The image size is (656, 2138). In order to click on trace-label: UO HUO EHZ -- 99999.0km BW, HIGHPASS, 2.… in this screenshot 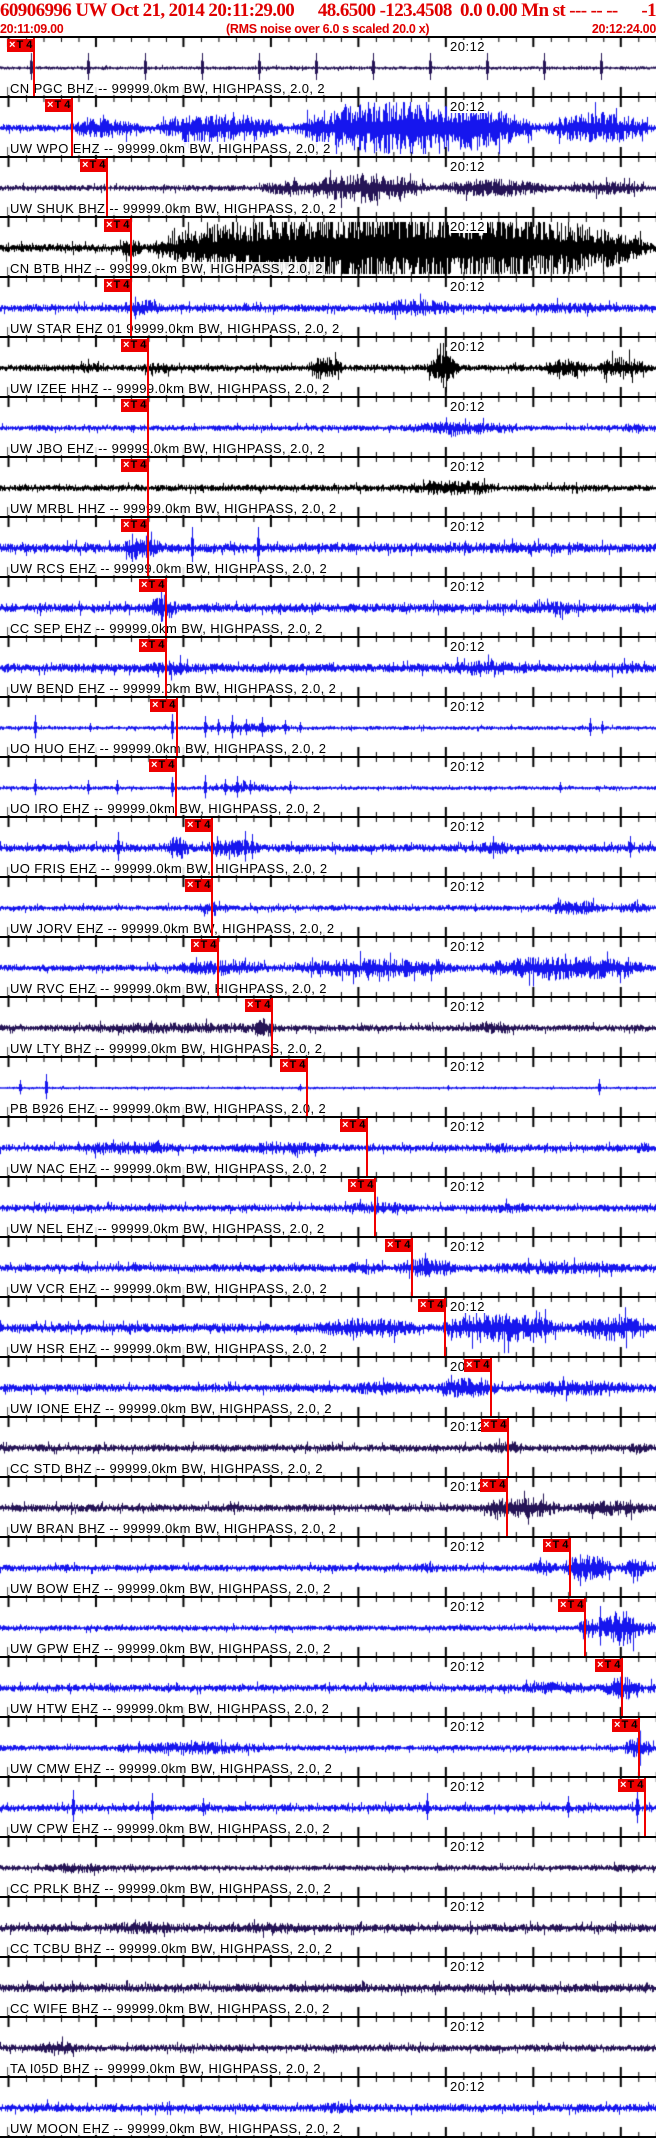, I will do `click(168, 748)`.